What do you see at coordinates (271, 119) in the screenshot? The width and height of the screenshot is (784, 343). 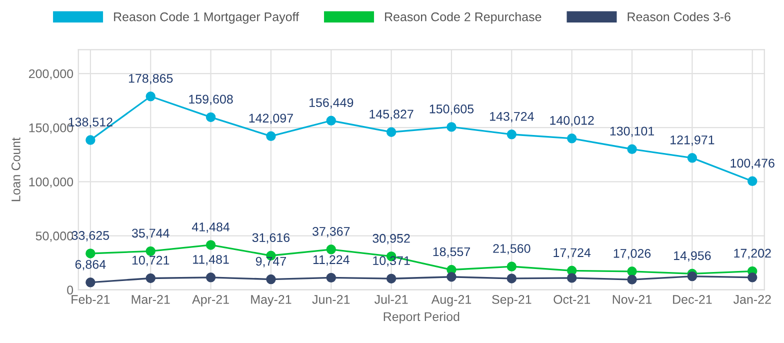 I see `data-label: 142,097` at bounding box center [271, 119].